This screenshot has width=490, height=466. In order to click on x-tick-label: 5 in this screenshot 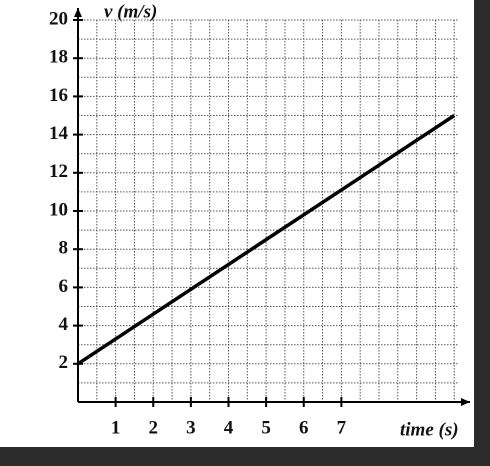, I will do `click(266, 427)`.